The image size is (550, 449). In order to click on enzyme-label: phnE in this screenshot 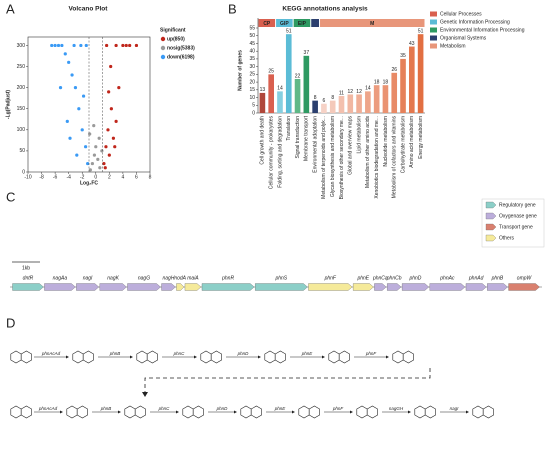, I will do `click(307, 353)`.